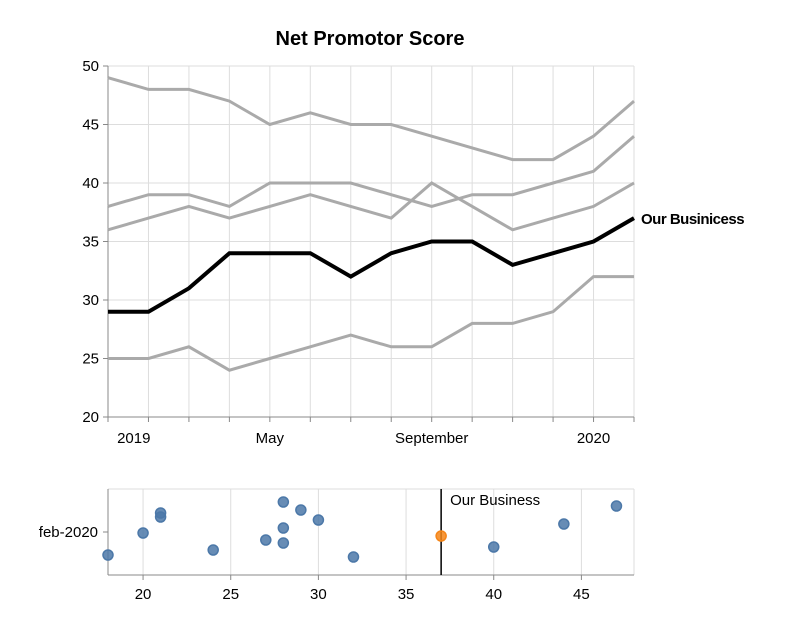  What do you see at coordinates (441, 536) in the screenshot?
I see `scatter-point-our-business` at bounding box center [441, 536].